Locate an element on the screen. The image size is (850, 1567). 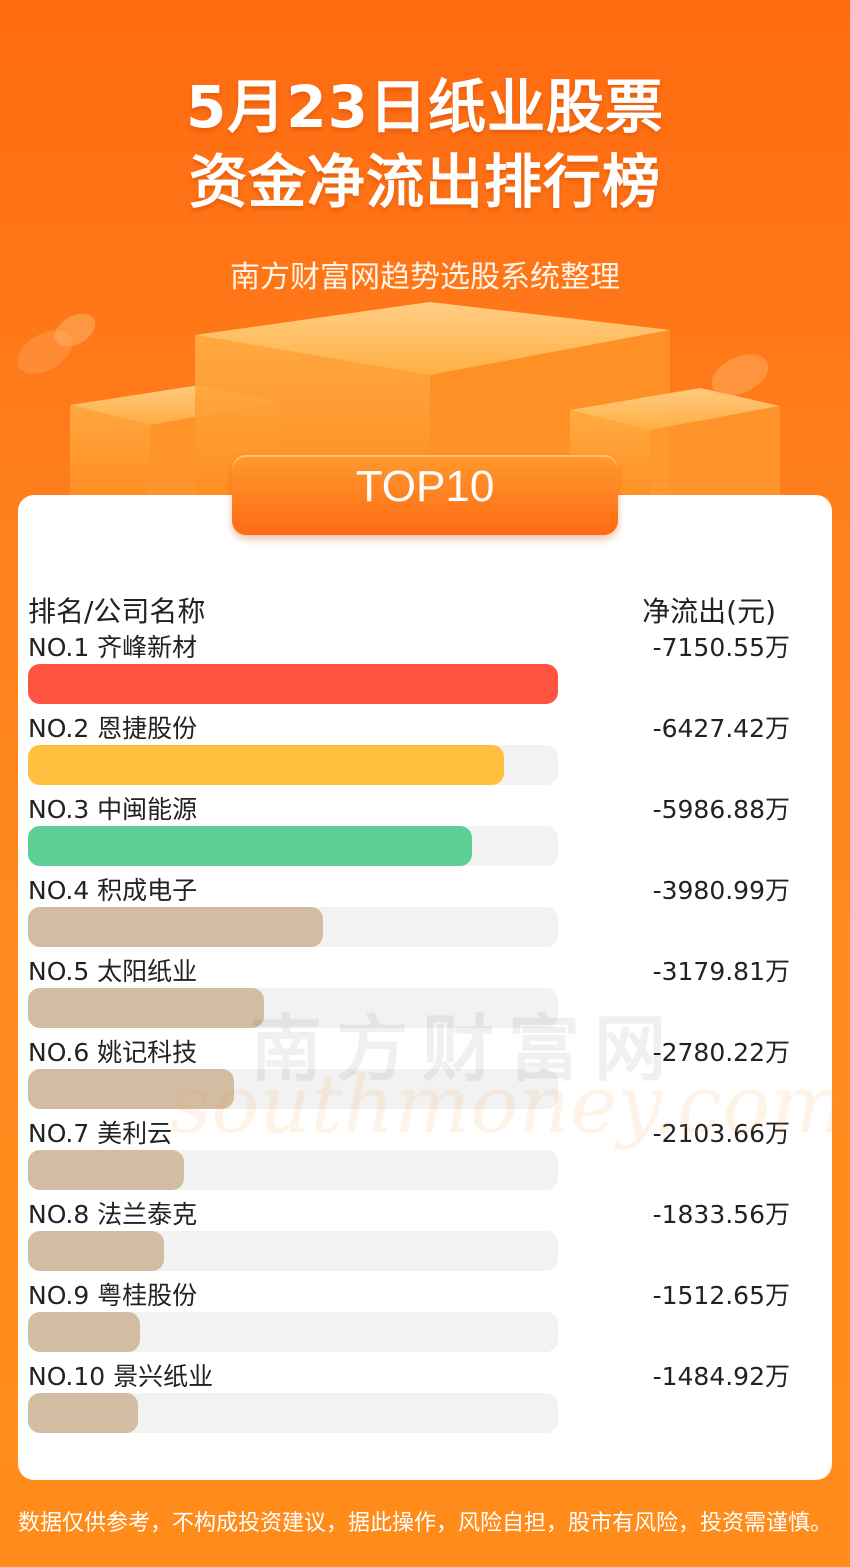
ranking-row: NO.7 美利云 -2103.66万 is located at coordinates (425, 1154).